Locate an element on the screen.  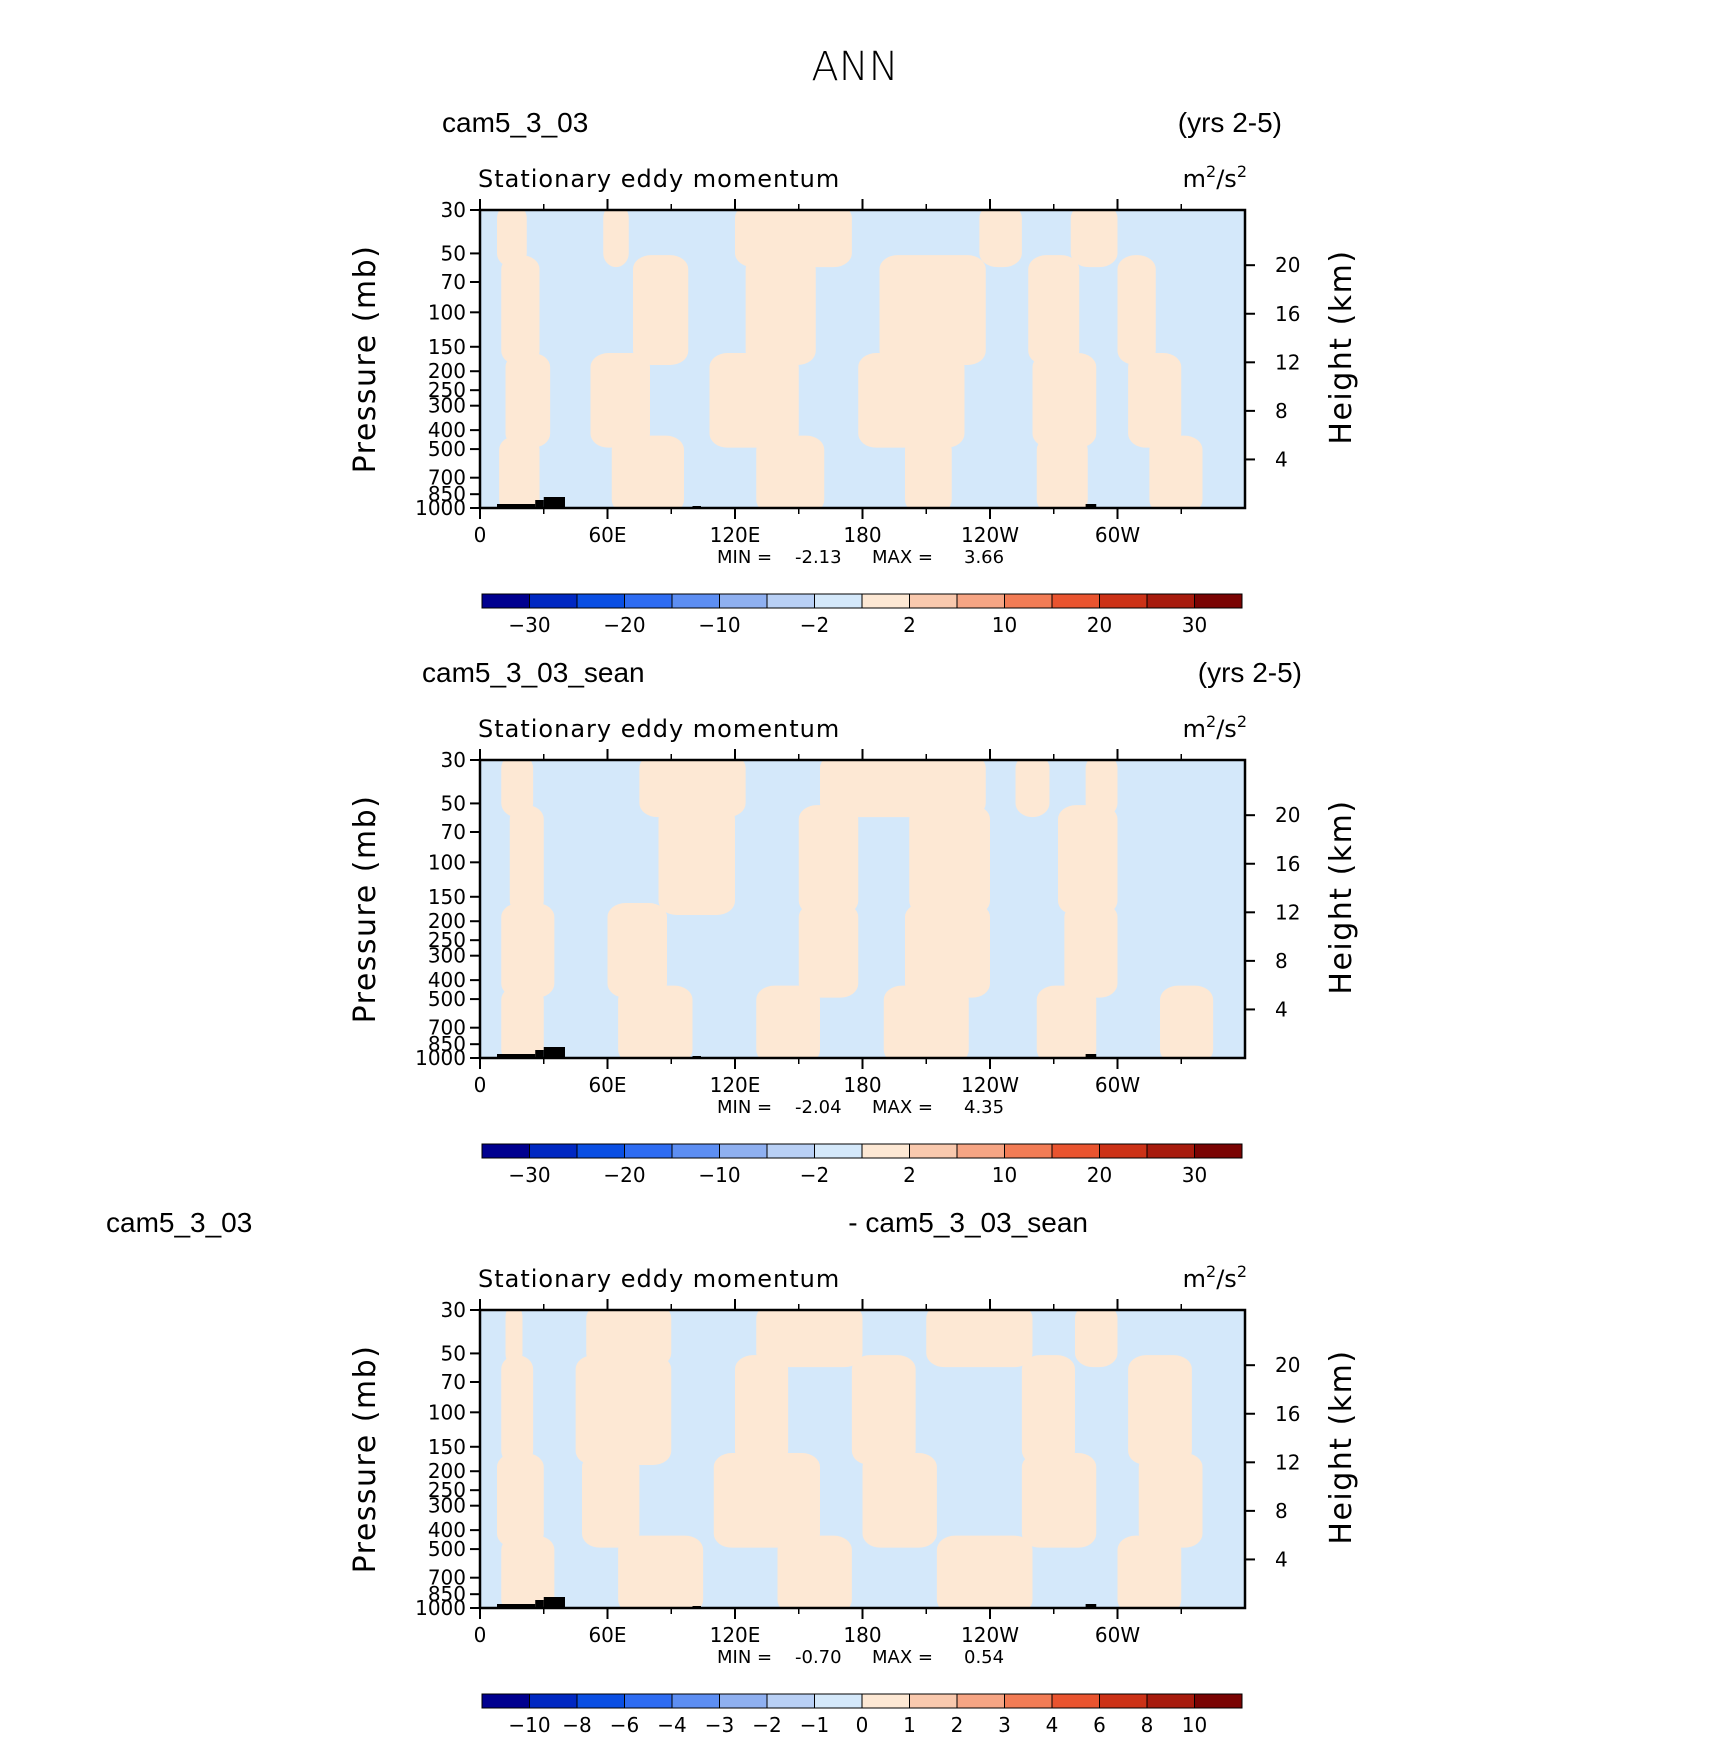
y-tick-label: 400 is located at coordinates (447, 430).